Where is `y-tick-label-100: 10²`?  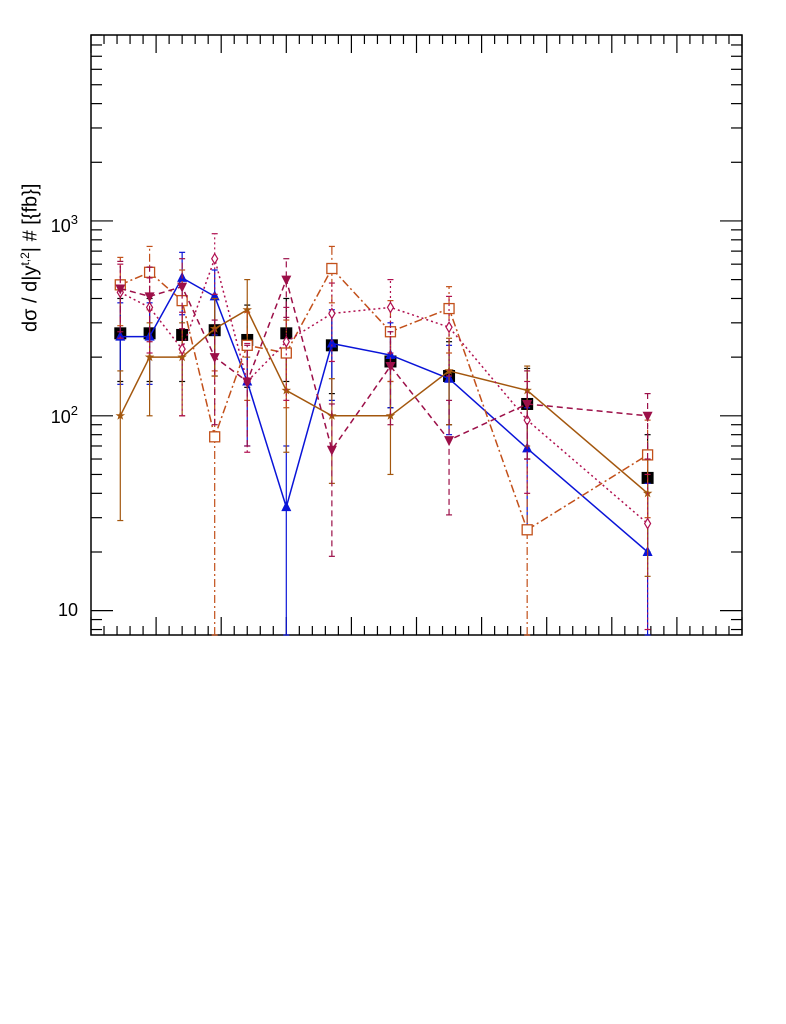
y-tick-label-100: 10² is located at coordinates (64, 415).